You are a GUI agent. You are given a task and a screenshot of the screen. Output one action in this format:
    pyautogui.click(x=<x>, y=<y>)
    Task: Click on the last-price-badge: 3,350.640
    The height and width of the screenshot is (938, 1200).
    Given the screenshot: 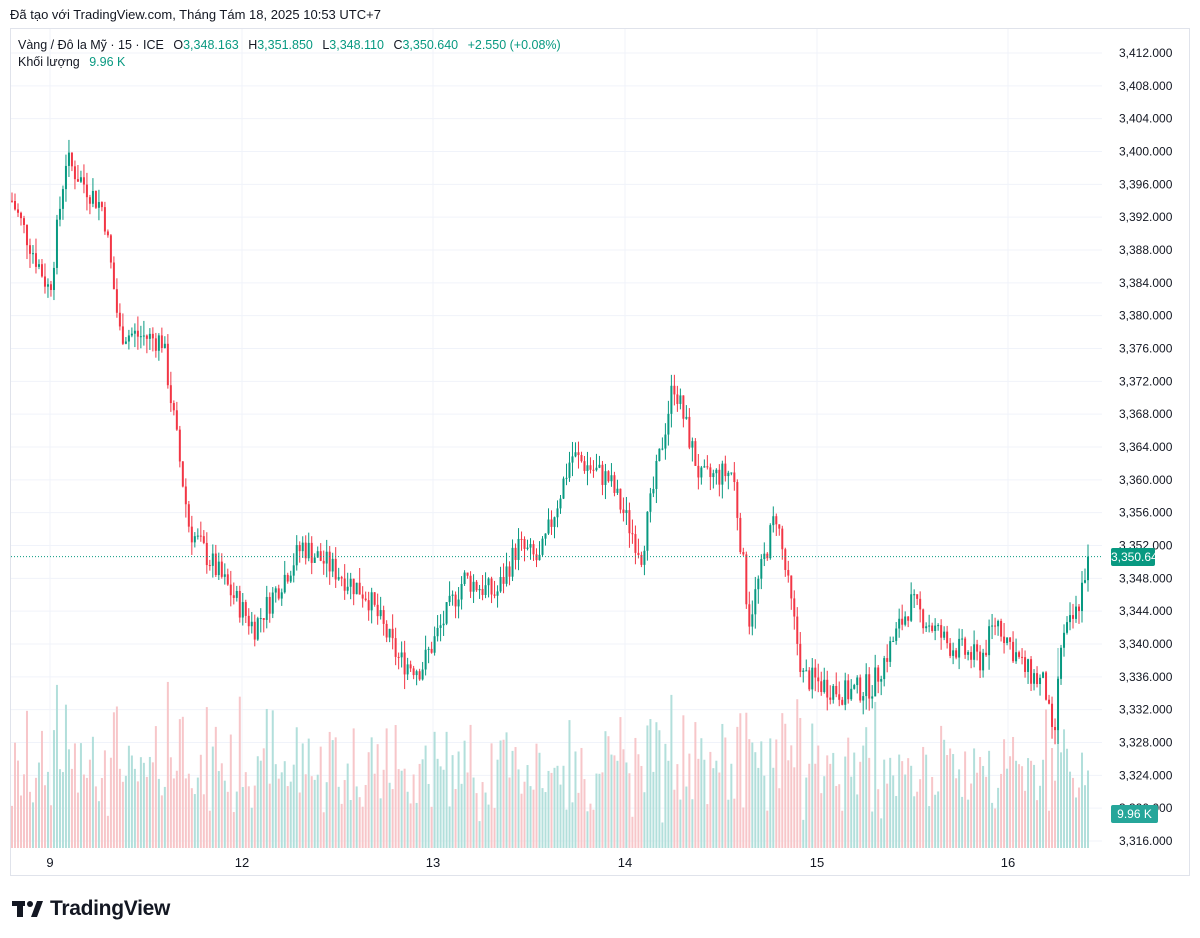 What is the action you would take?
    pyautogui.click(x=1138, y=557)
    